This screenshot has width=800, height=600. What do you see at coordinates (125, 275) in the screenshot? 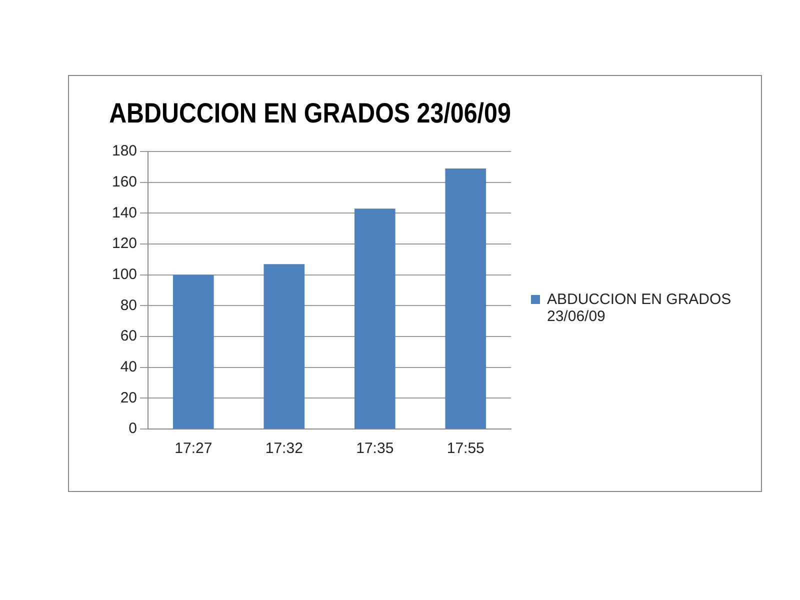
I see `y-tick-label: 100` at bounding box center [125, 275].